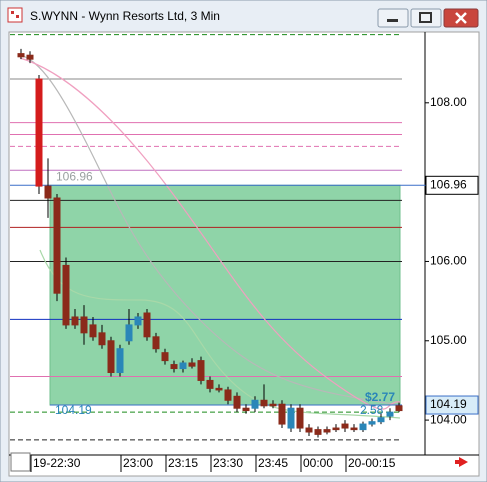 The width and height of the screenshot is (487, 482). I want to click on x-tick-label: 23:45, so click(273, 463).